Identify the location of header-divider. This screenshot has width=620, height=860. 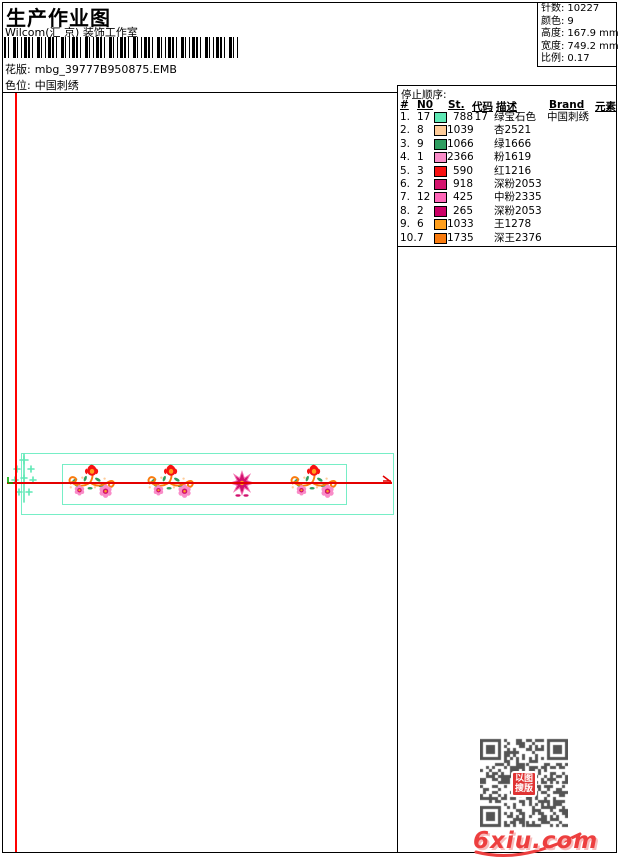
(200, 92).